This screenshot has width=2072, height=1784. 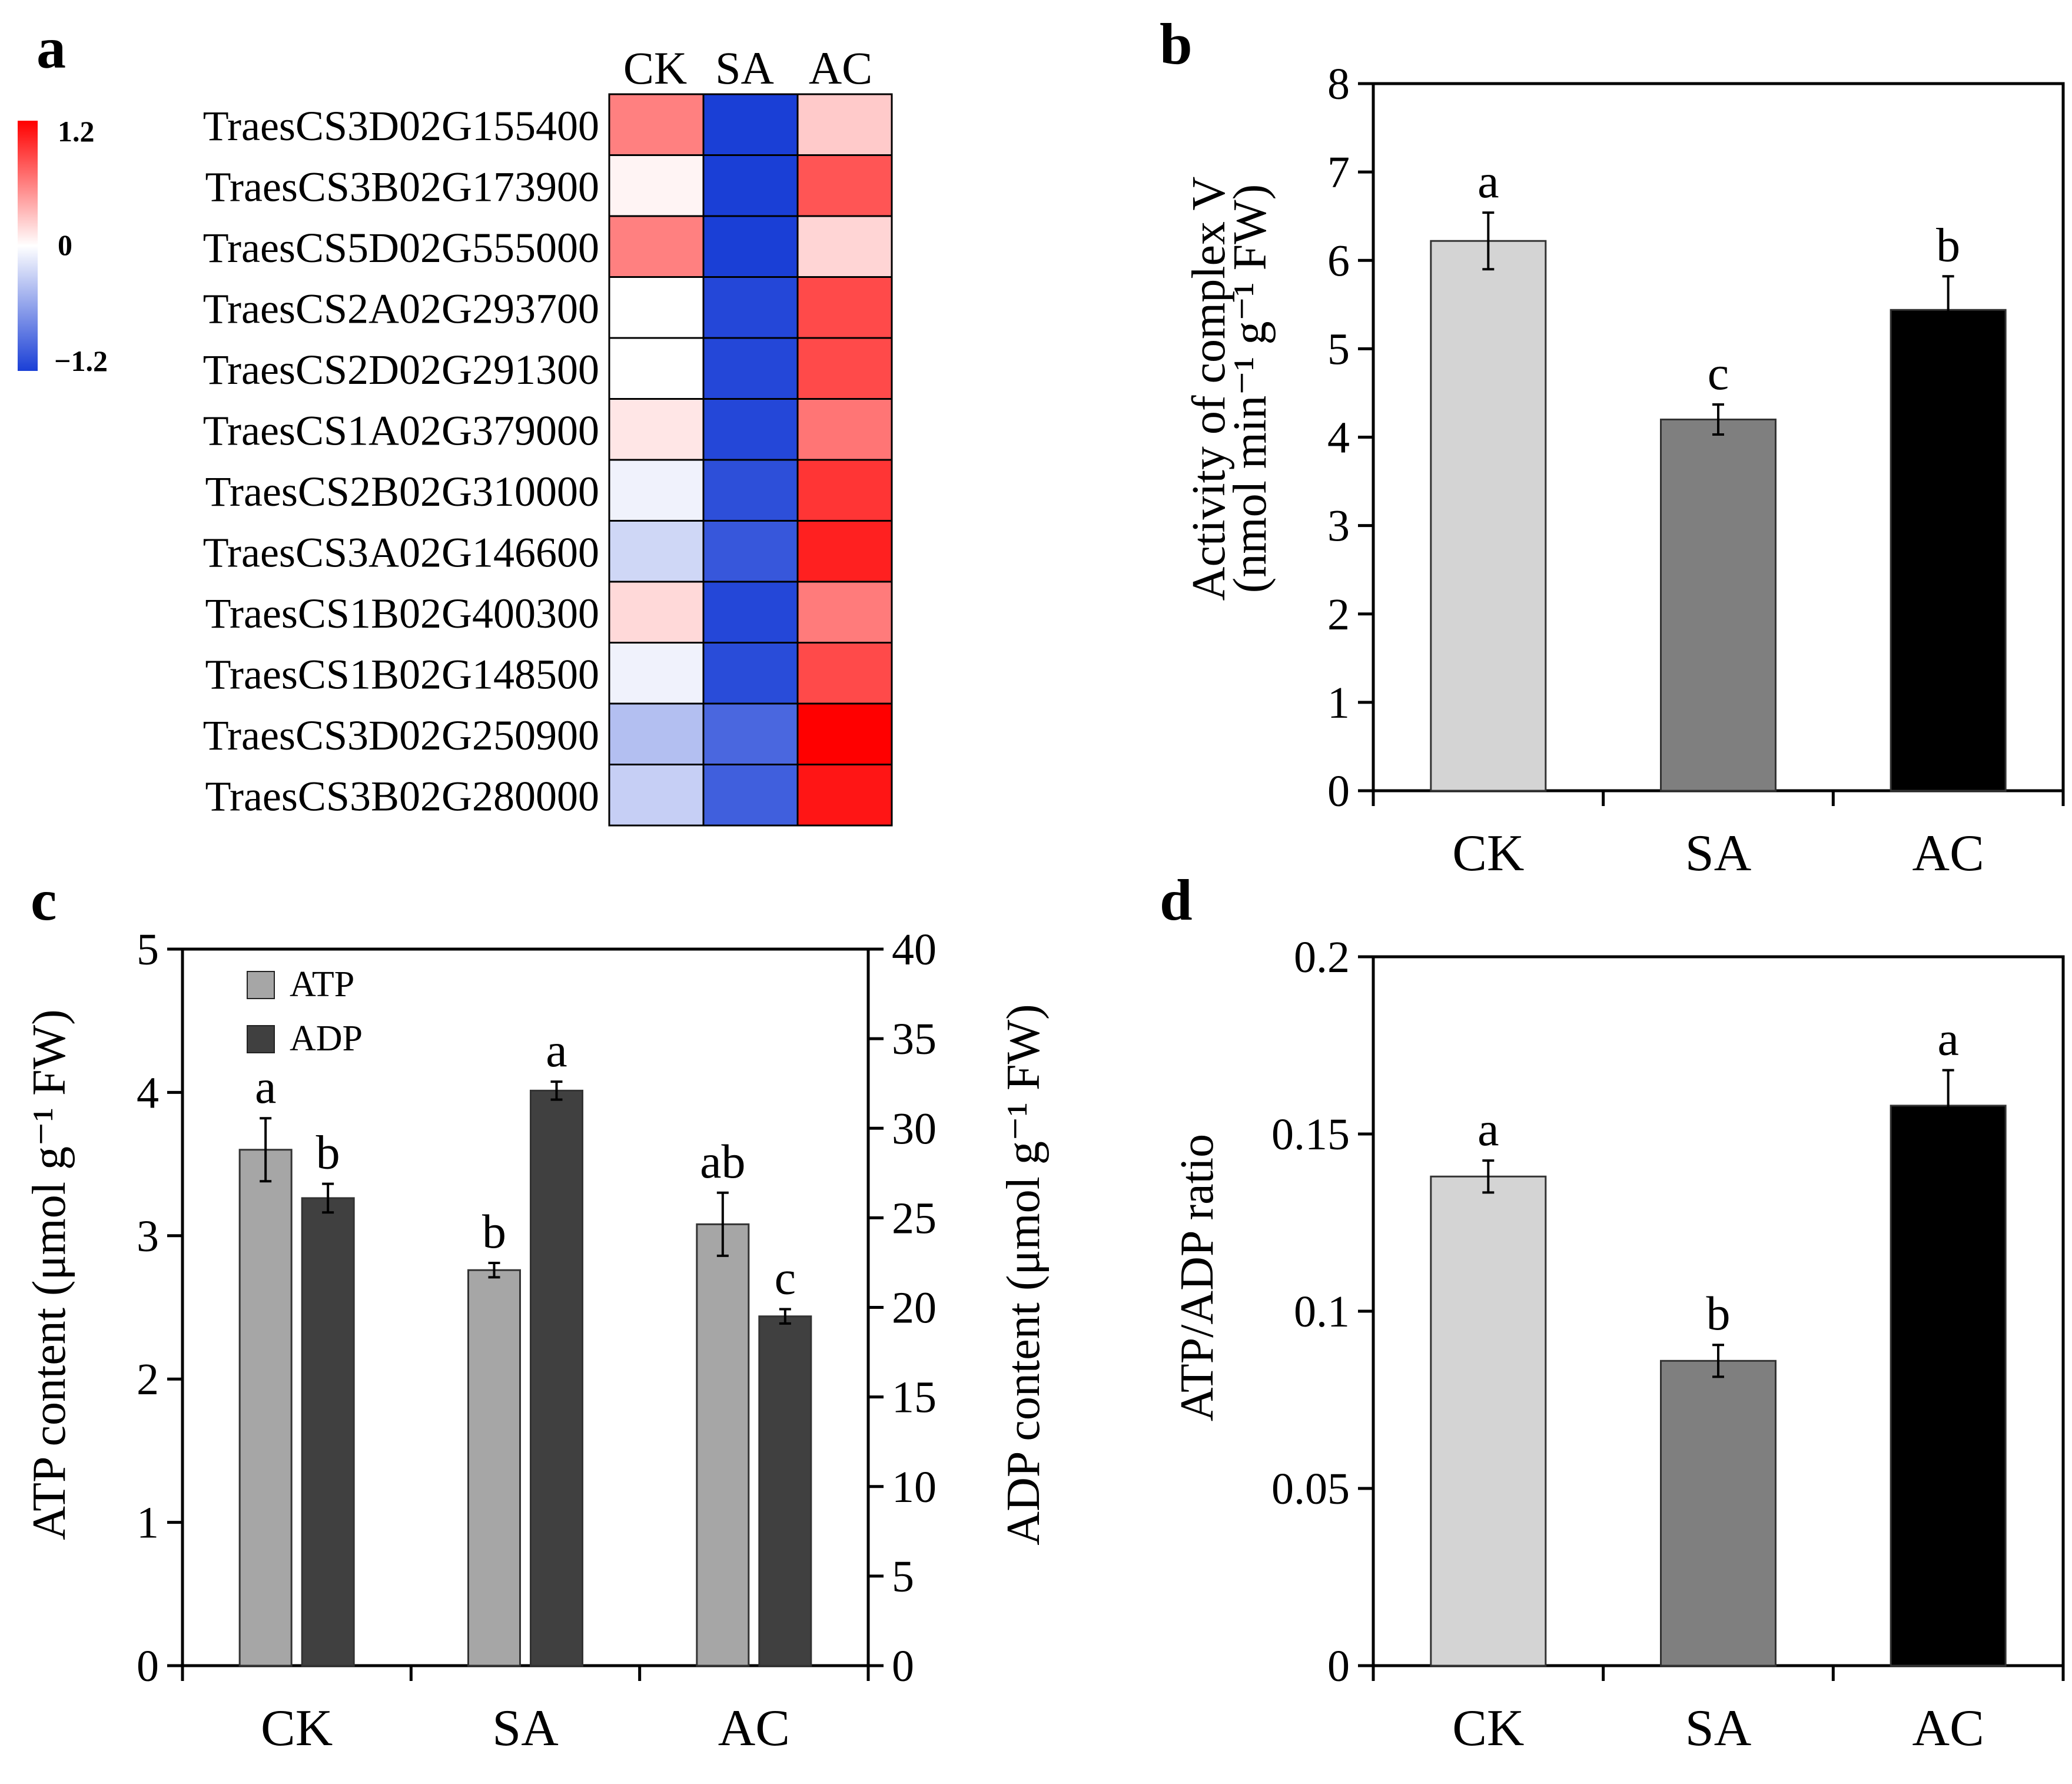 What do you see at coordinates (1176, 900) in the screenshot?
I see `panel-d-letter: d` at bounding box center [1176, 900].